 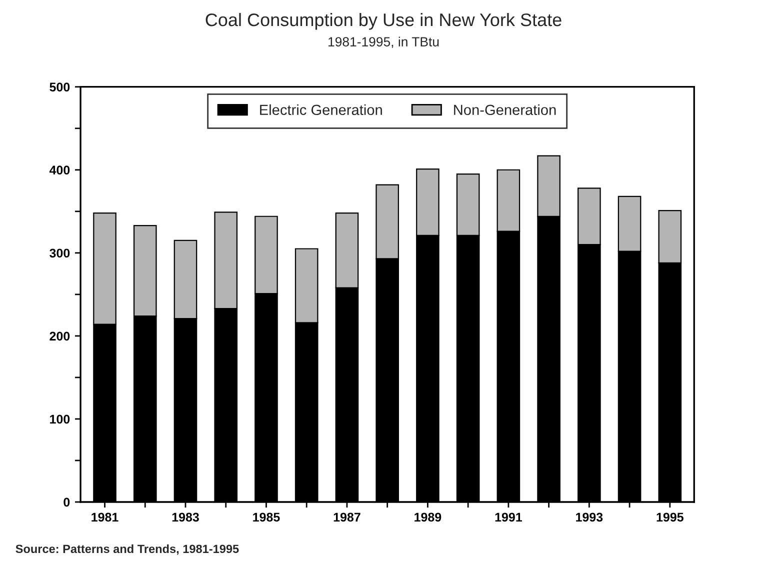 What do you see at coordinates (383, 42) in the screenshot?
I see `chart-subtitle: 1981-1995, in TBtu` at bounding box center [383, 42].